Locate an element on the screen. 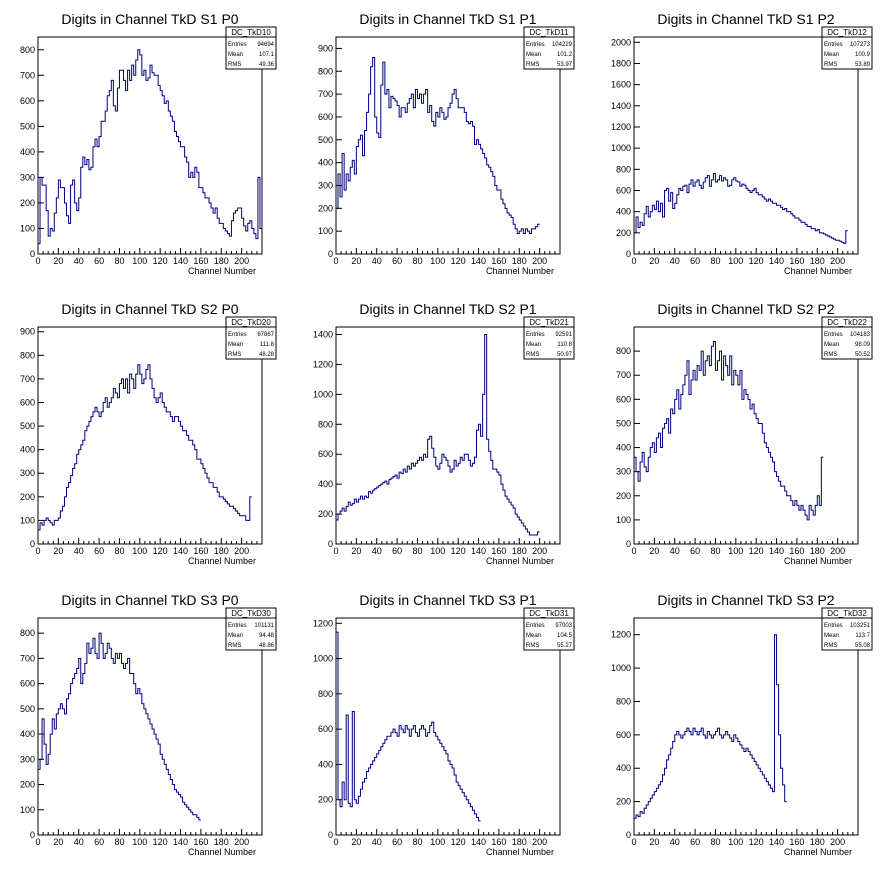 This screenshot has width=896, height=872. x-tick-label: 160 is located at coordinates (200, 551).